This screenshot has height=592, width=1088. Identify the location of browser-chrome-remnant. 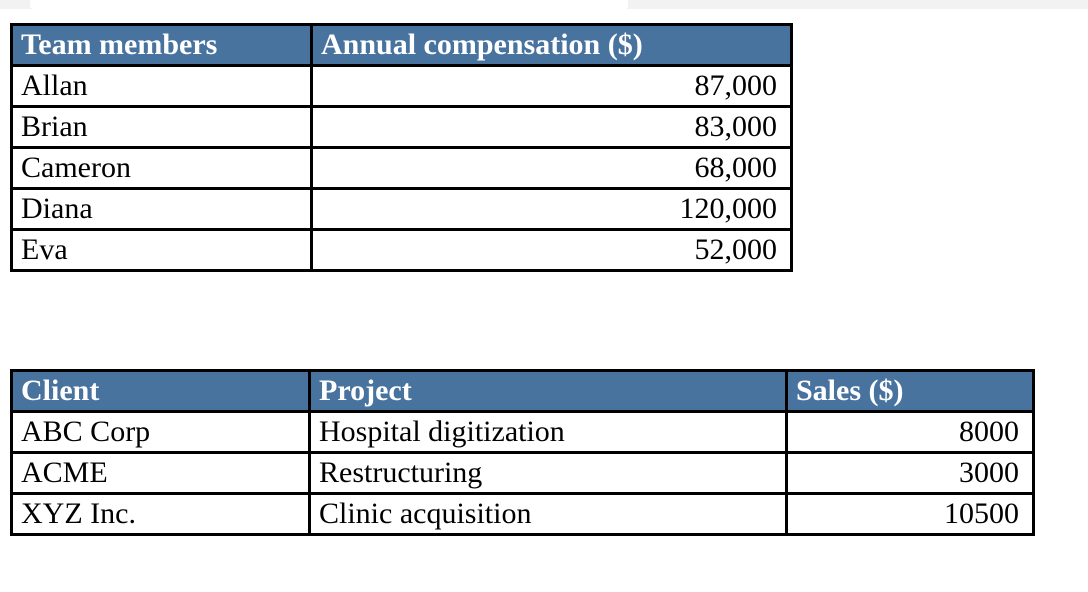
(544, 4).